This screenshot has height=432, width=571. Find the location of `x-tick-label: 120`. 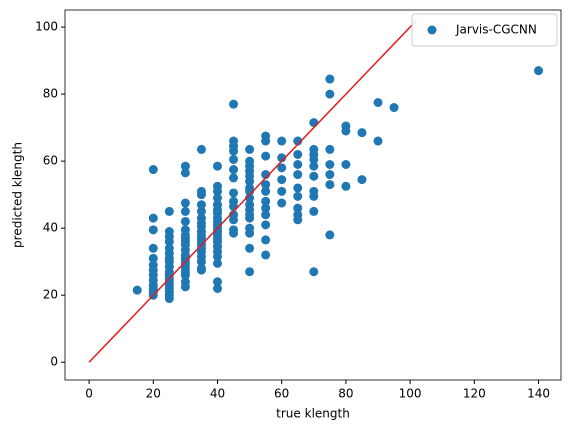

x-tick-label: 120 is located at coordinates (474, 394).